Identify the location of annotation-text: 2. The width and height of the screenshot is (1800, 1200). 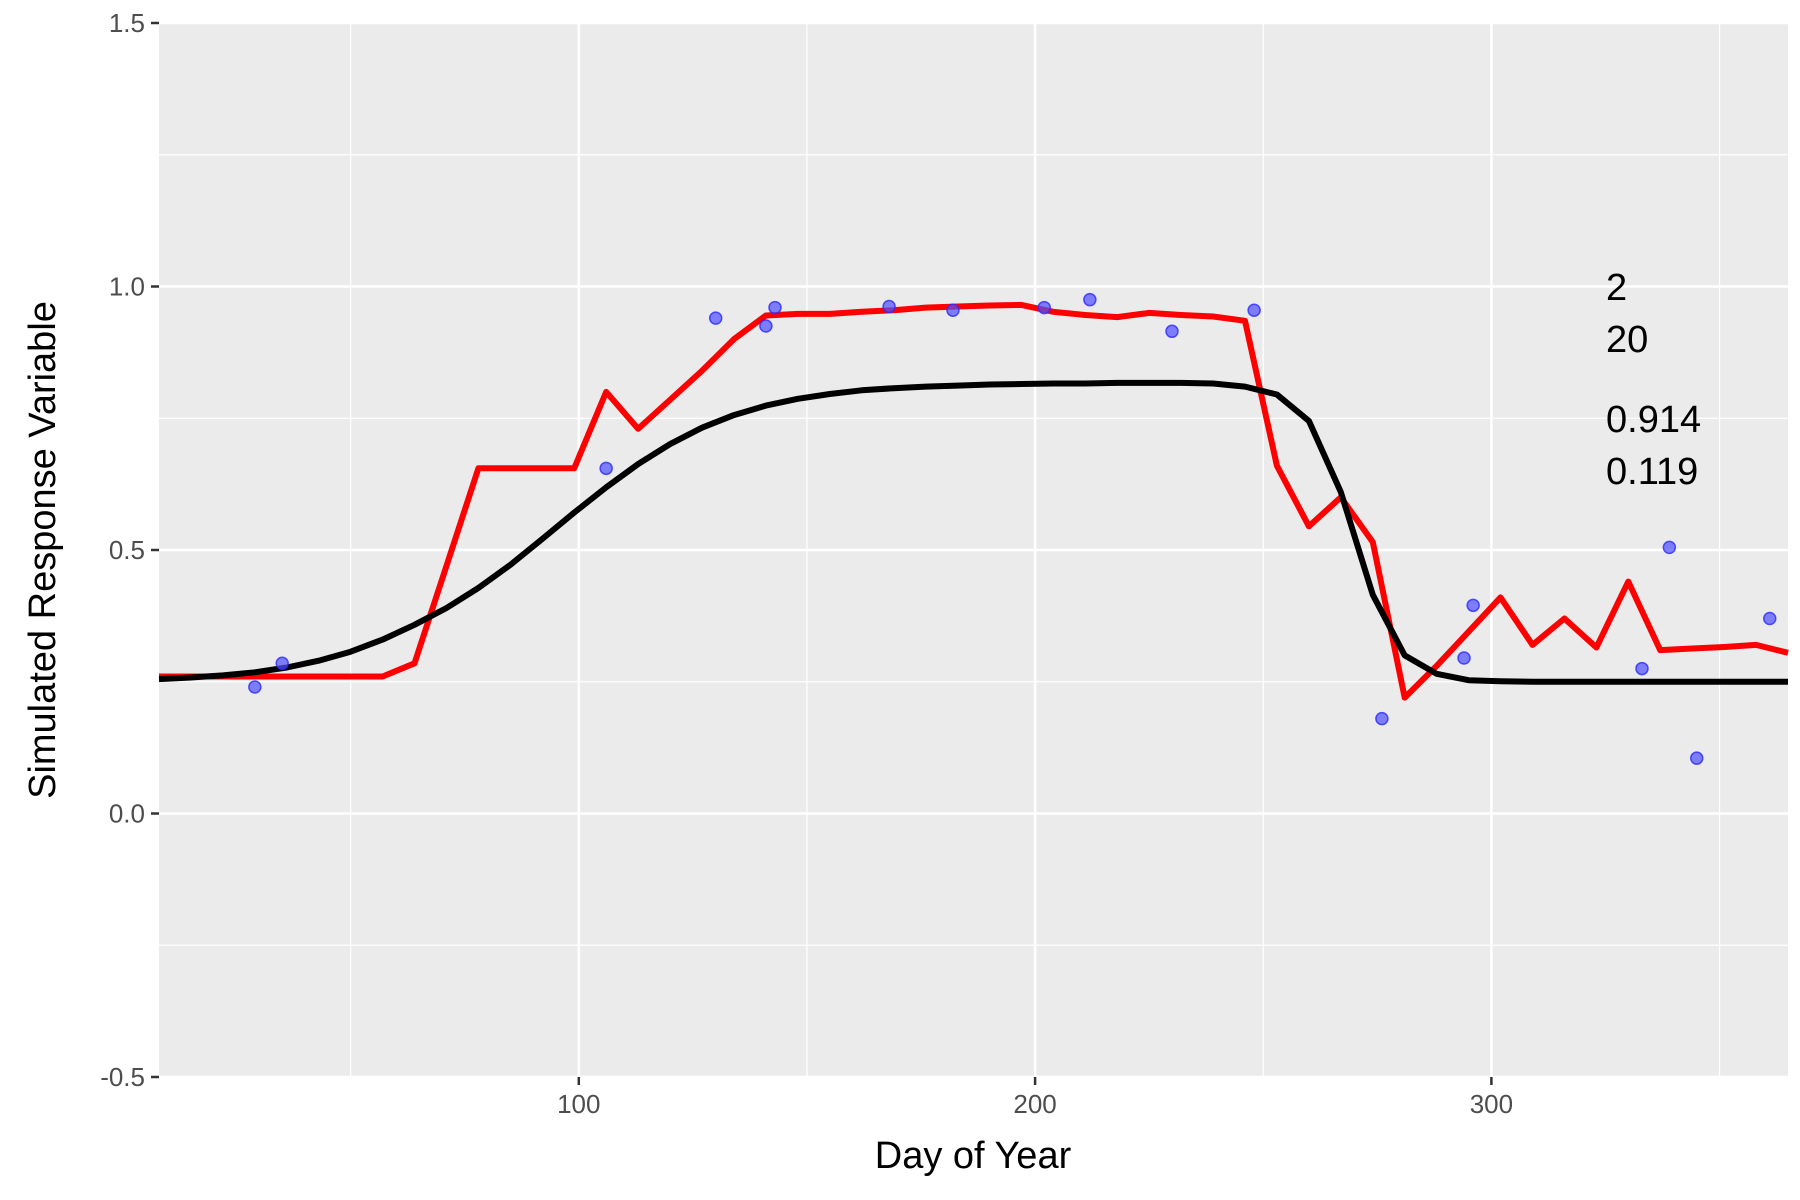
(1616, 288).